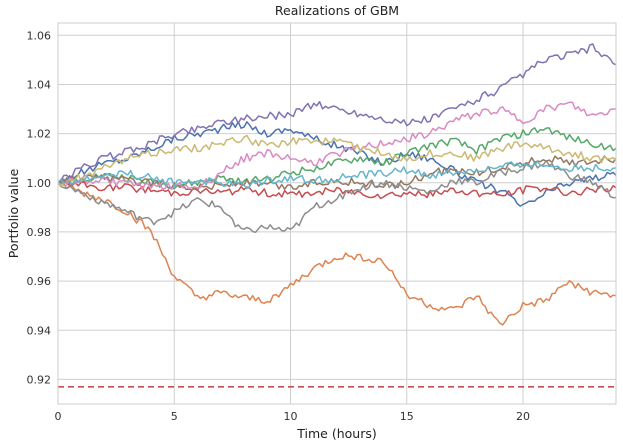 The height and width of the screenshot is (447, 623). Describe the element at coordinates (39, 281) in the screenshot. I see `y-tick-label: 0.96` at that location.